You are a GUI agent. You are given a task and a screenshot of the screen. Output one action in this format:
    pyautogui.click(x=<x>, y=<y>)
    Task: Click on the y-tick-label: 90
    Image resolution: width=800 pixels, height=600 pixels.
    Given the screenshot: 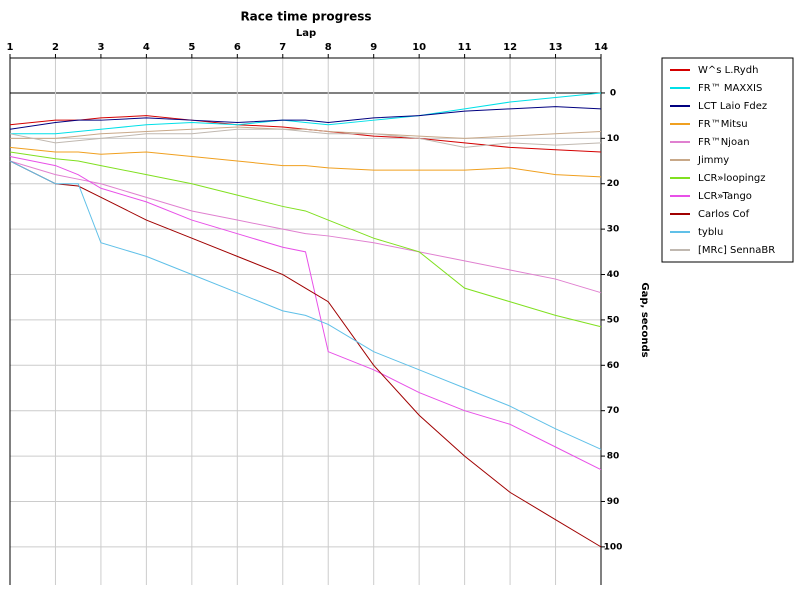 What is the action you would take?
    pyautogui.click(x=613, y=502)
    